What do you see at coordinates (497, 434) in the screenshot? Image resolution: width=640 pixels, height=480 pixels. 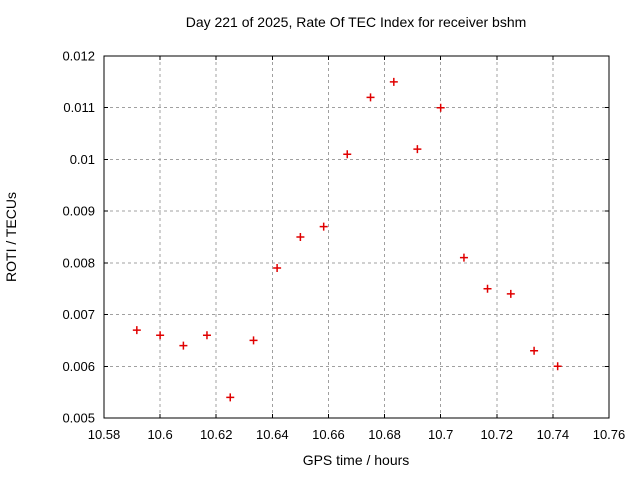 I see `x-tick-label: 10.72` at bounding box center [497, 434].